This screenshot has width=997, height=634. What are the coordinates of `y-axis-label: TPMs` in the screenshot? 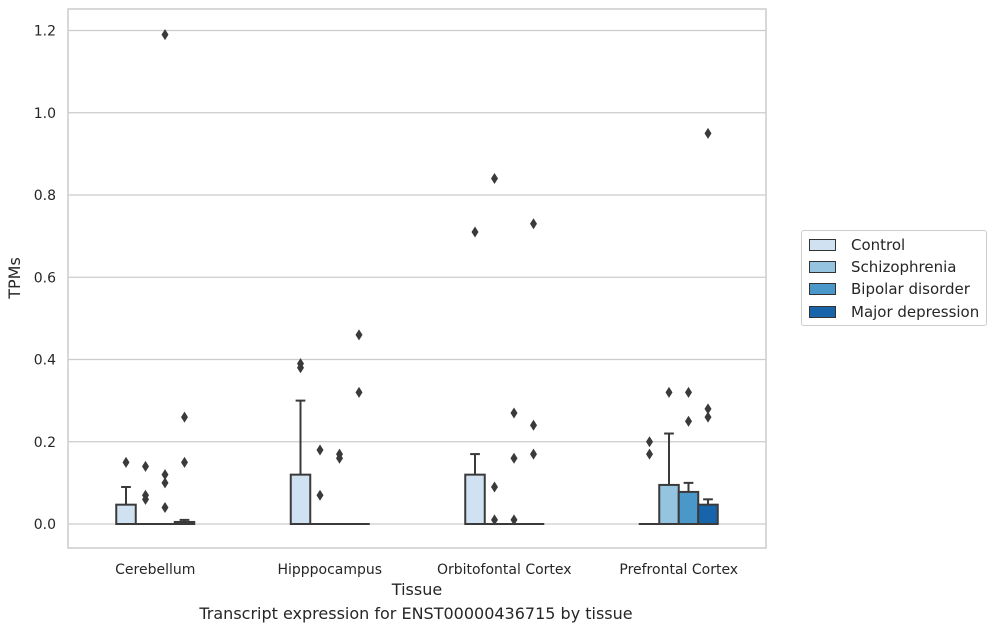 It's located at (14, 278).